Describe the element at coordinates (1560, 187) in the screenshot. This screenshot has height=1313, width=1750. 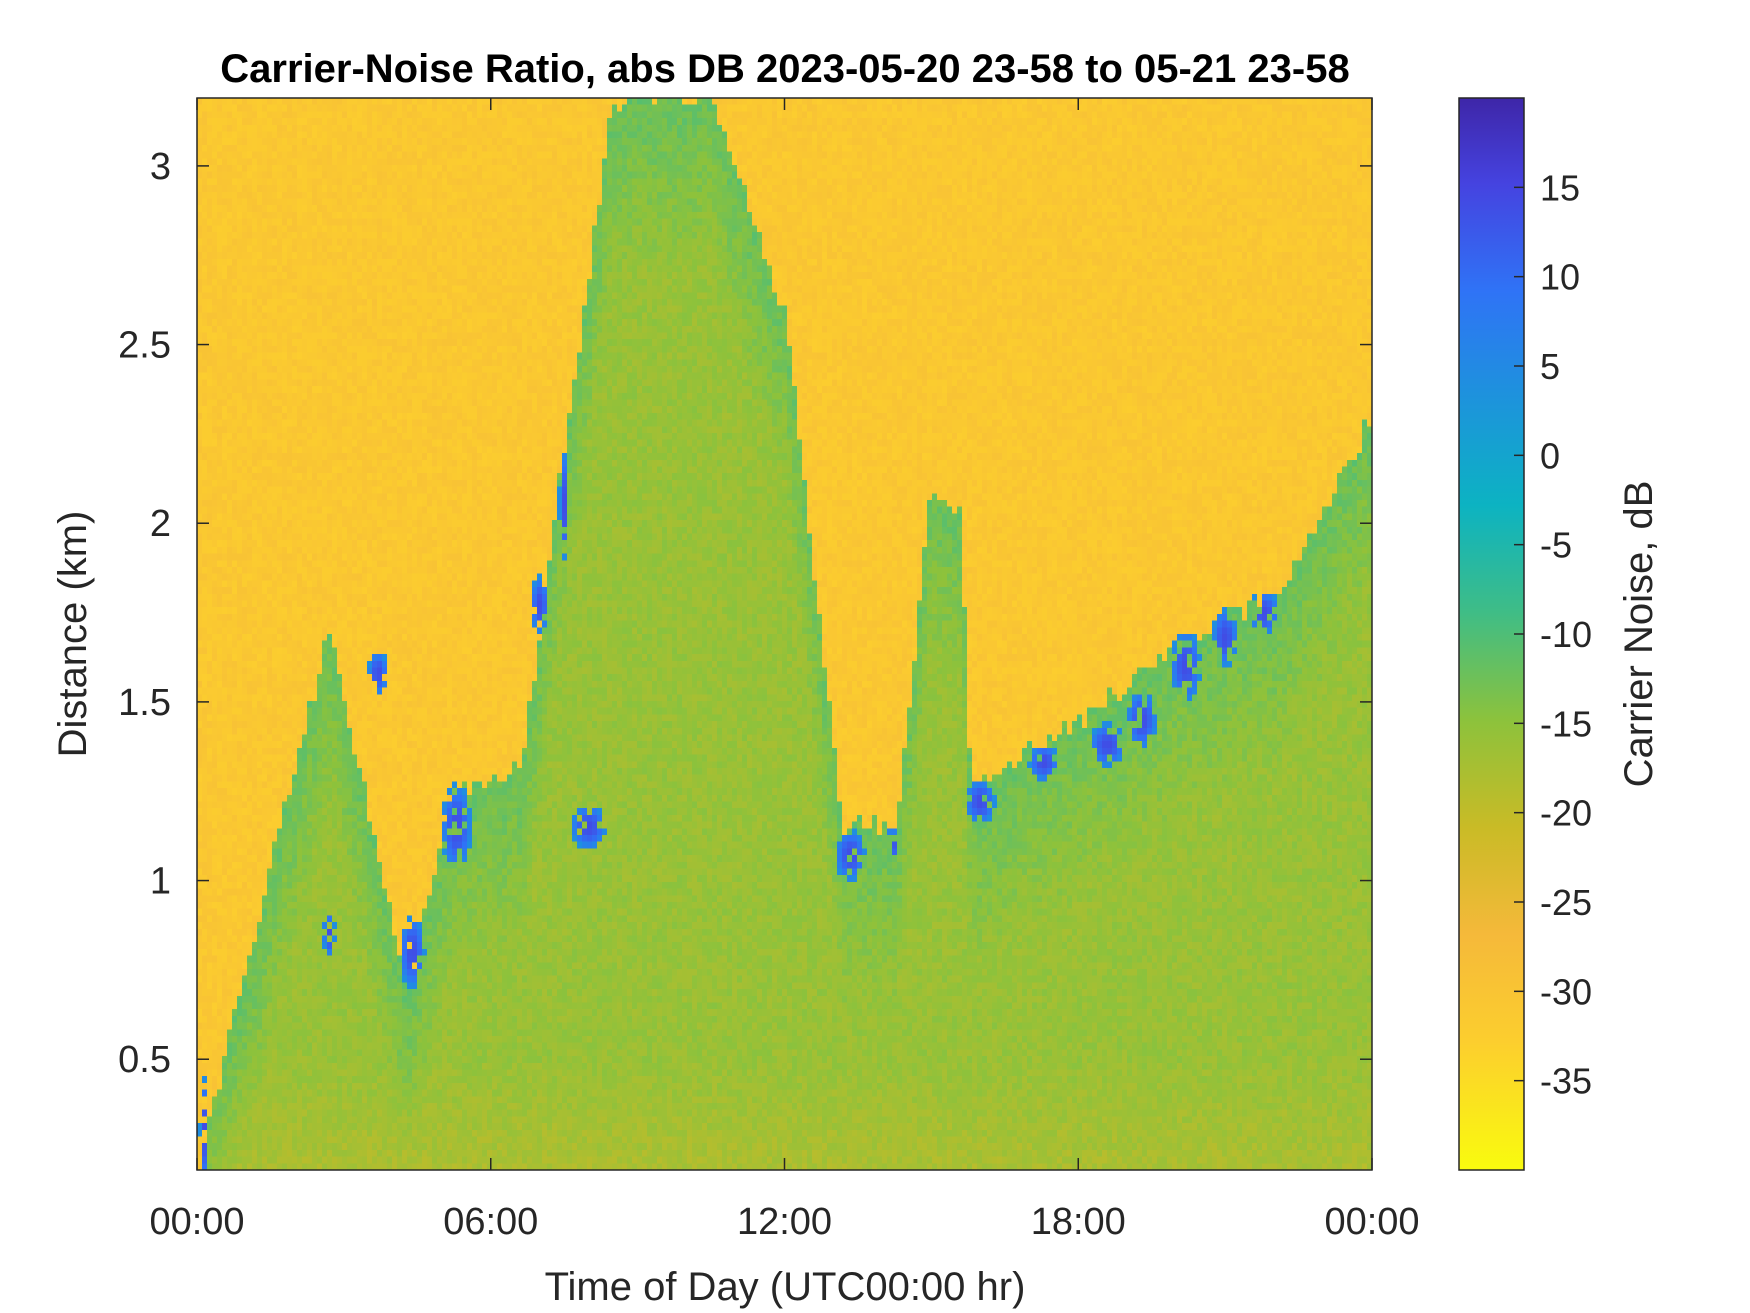
I see `colorbar-tick-label: 15` at that location.